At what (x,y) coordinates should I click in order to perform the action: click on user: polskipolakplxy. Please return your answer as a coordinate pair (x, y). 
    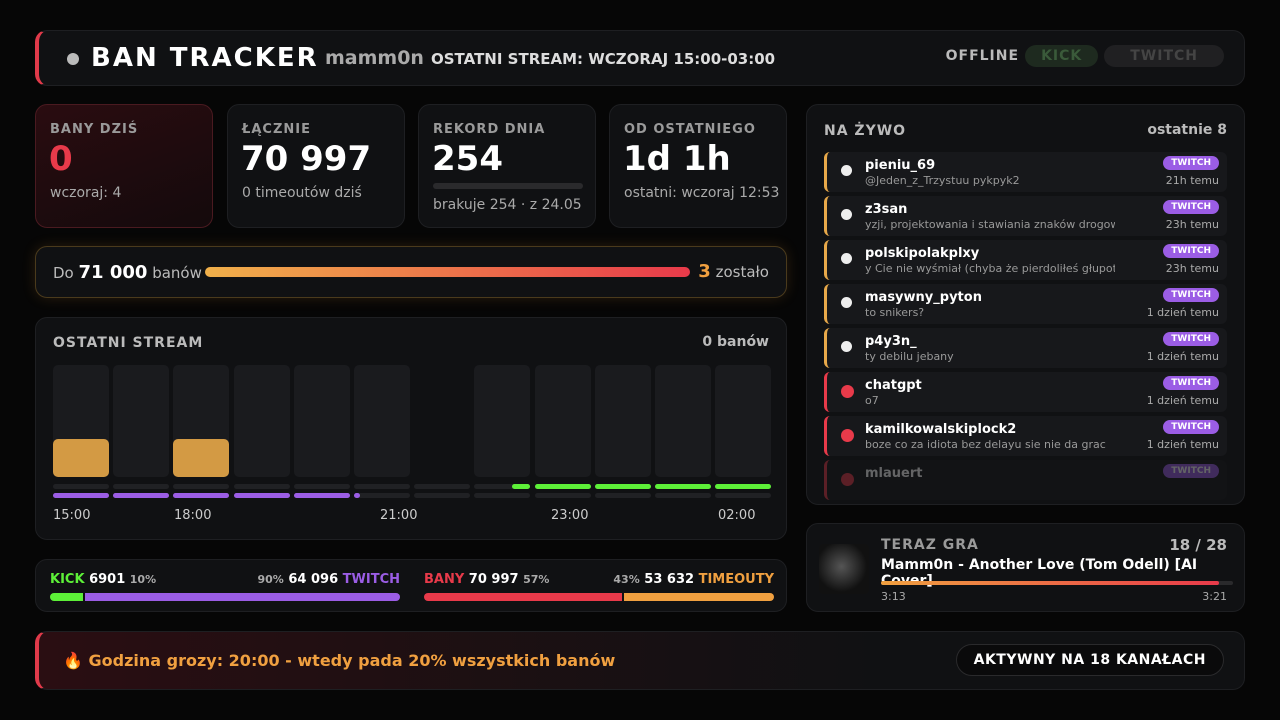
    Looking at the image, I should click on (922, 253).